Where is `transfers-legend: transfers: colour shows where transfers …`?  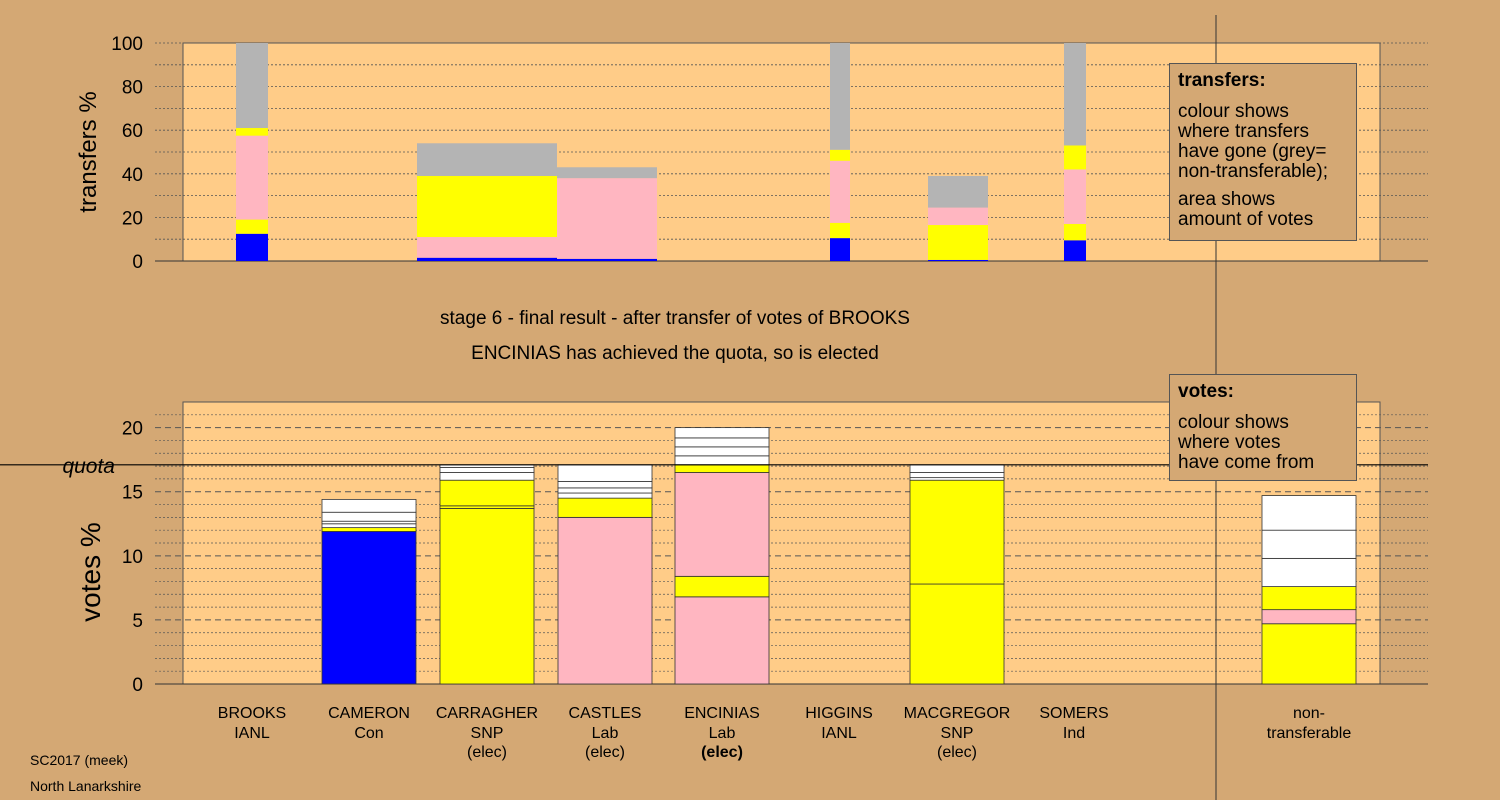 transfers-legend: transfers: colour shows where transfers … is located at coordinates (1263, 152).